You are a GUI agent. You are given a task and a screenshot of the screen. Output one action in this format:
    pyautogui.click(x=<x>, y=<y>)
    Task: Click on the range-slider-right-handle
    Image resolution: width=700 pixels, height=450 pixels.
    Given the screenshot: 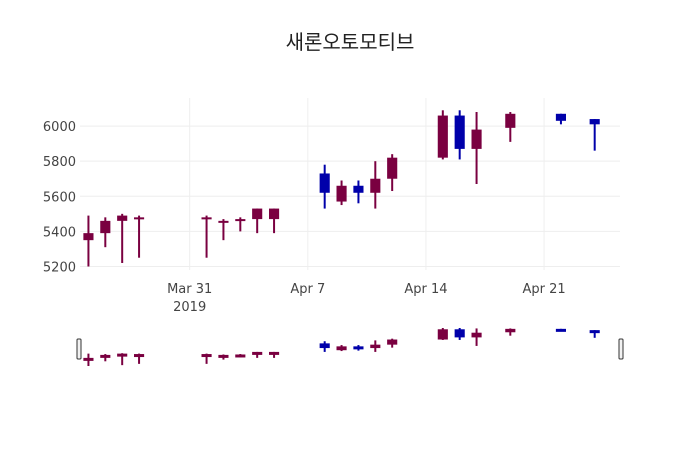 What is the action you would take?
    pyautogui.click(x=621, y=349)
    